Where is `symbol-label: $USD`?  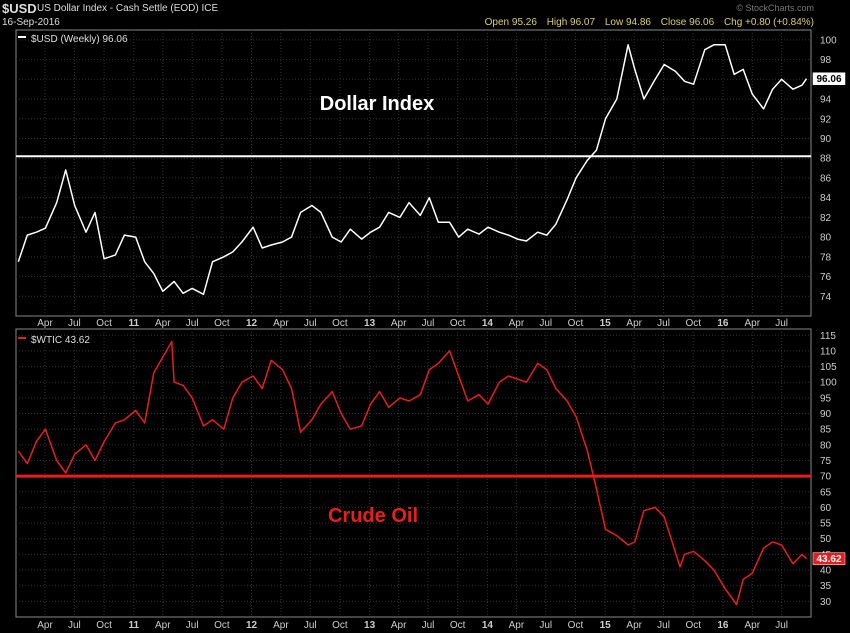
symbol-label: $USD is located at coordinates (19, 8).